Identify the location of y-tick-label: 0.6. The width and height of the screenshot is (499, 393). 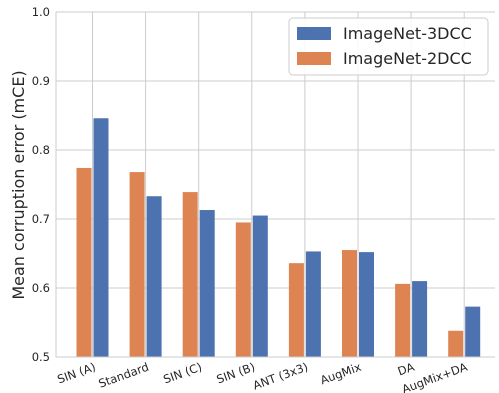
(41, 288).